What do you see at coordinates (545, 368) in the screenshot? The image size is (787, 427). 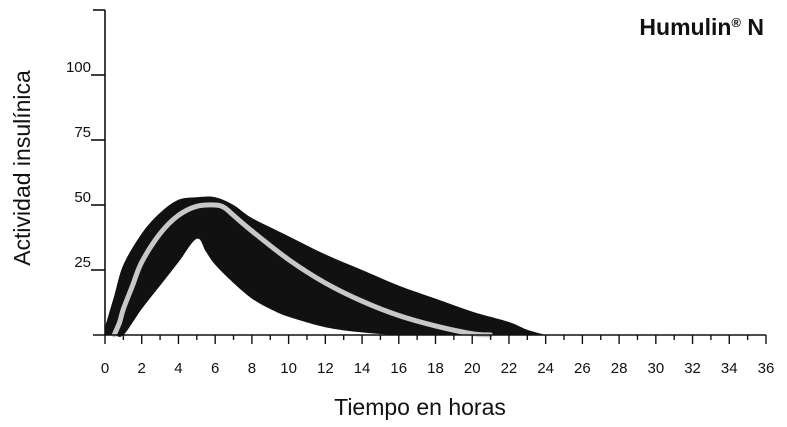 I see `x-tick-label: 24` at bounding box center [545, 368].